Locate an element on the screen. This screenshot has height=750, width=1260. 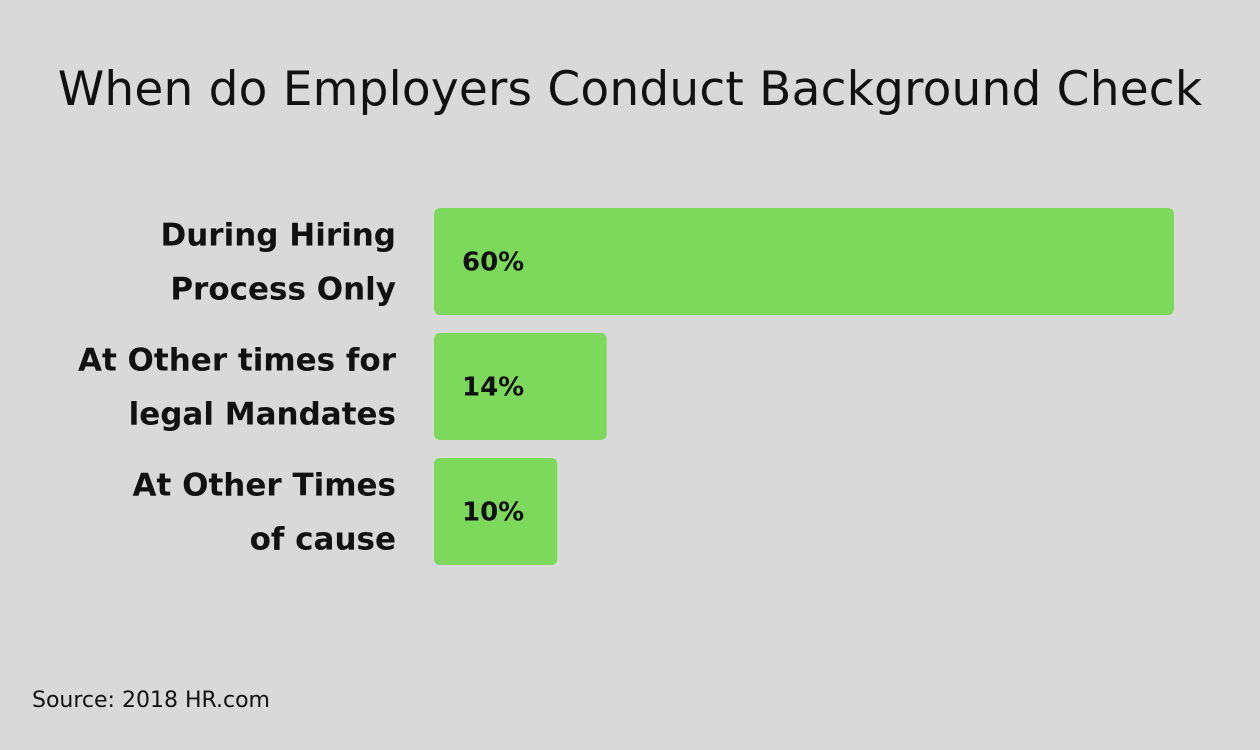
category-label-2-line-1: At Other times for is located at coordinates (237, 361).